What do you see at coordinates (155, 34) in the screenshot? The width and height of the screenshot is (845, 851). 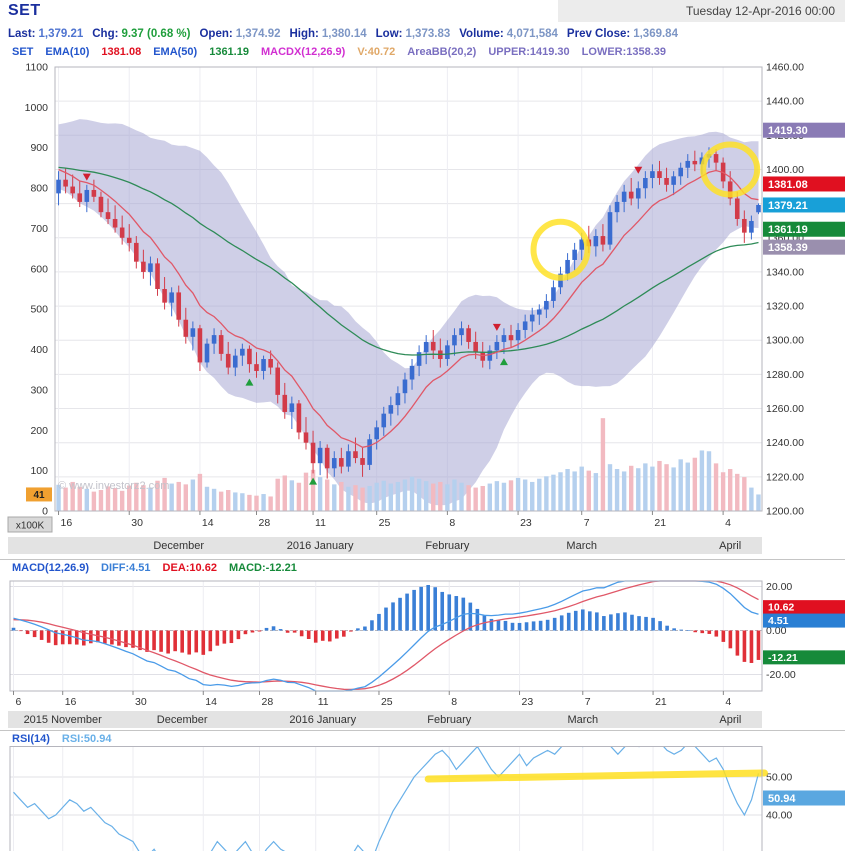 I see `quote-value: 9.37 (0.68 %)` at bounding box center [155, 34].